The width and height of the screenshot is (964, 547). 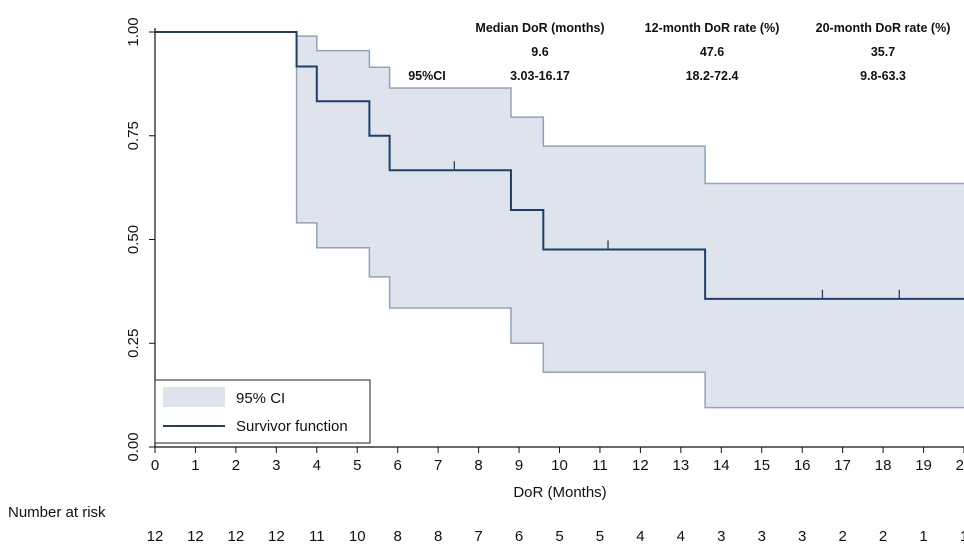 I want to click on x-tick-label: 5, so click(x=357, y=465).